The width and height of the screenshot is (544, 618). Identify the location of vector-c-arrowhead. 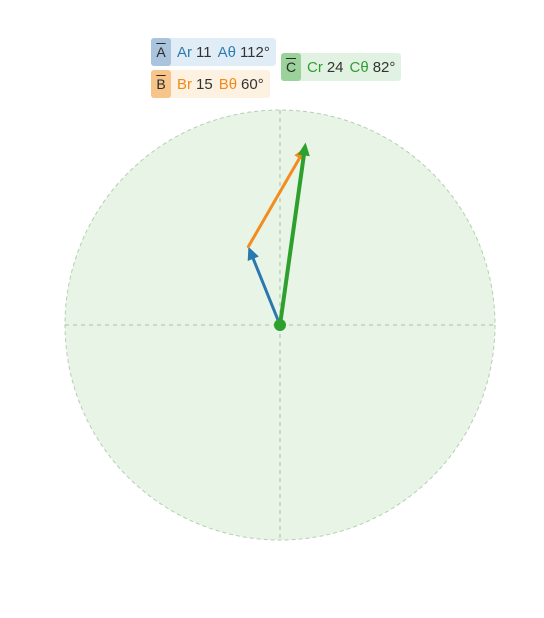
(303, 149).